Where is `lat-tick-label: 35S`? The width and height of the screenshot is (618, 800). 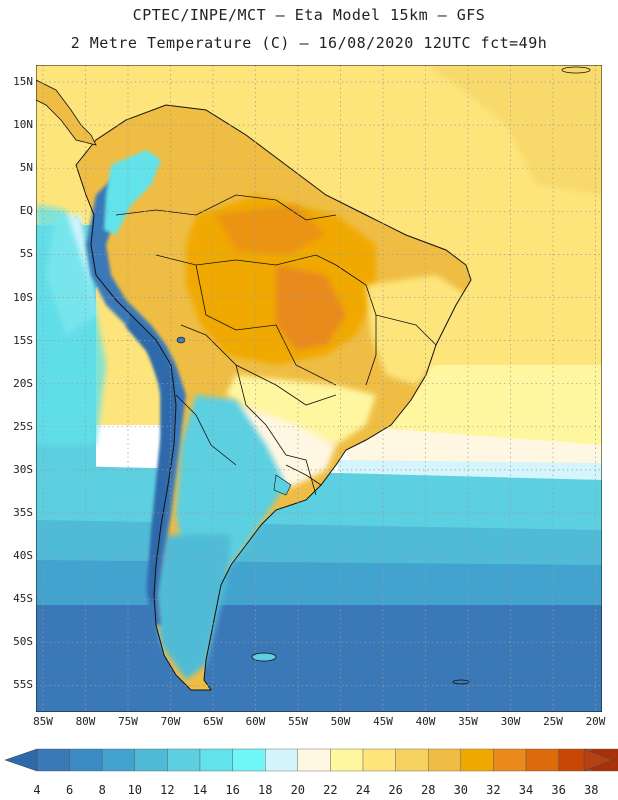
lat-tick-label: 35S is located at coordinates (23, 512).